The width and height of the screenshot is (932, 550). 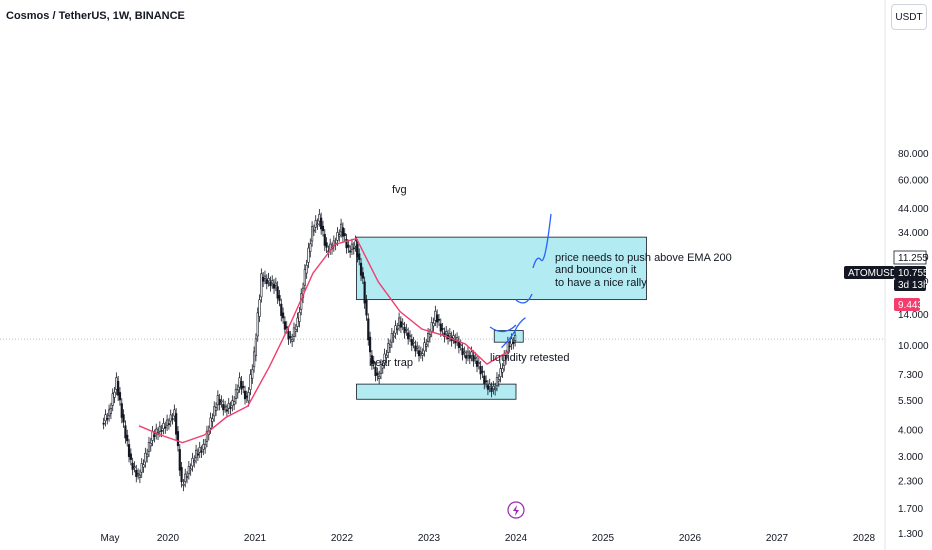 I want to click on x-tick-label: 2023, so click(x=429, y=538).